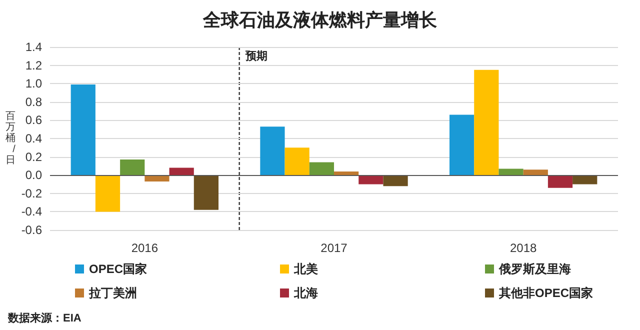 This screenshot has height=330, width=640. I want to click on y-tick-label: 0.0, so click(33, 175).